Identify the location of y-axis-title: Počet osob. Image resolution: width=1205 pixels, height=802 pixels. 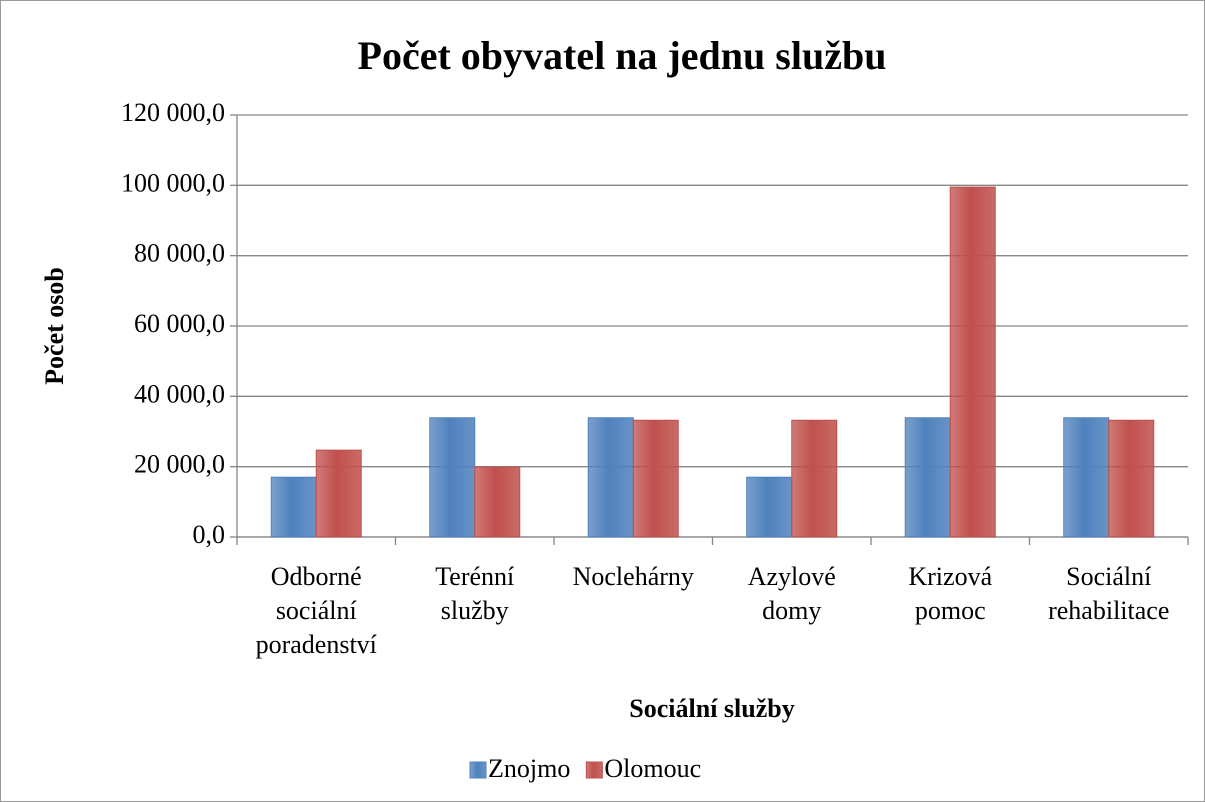
(54, 326).